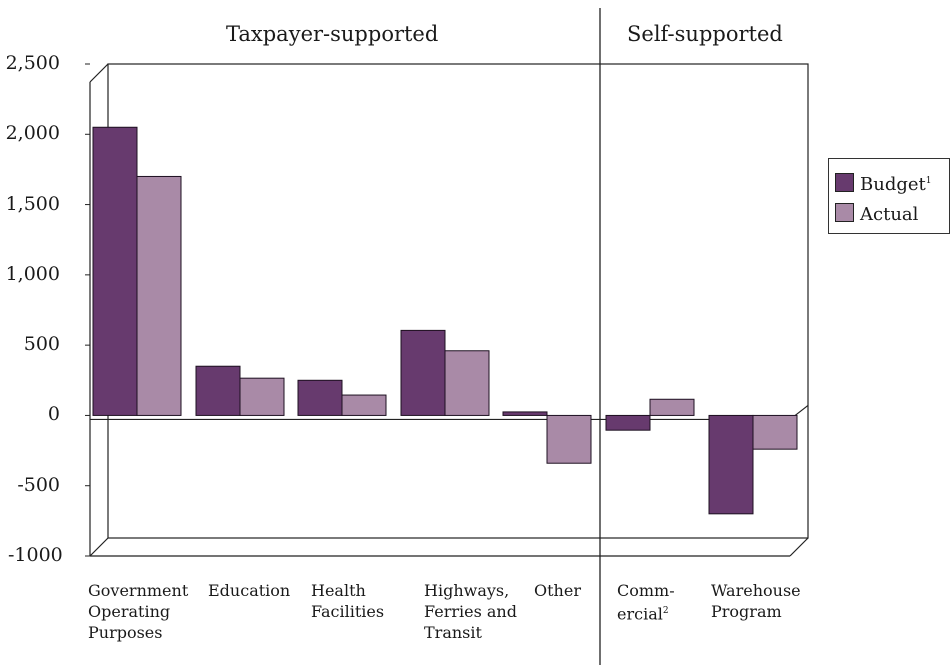 The width and height of the screenshot is (951, 665). Describe the element at coordinates (32, 133) in the screenshot. I see `y-tick-label: 2,000` at that location.